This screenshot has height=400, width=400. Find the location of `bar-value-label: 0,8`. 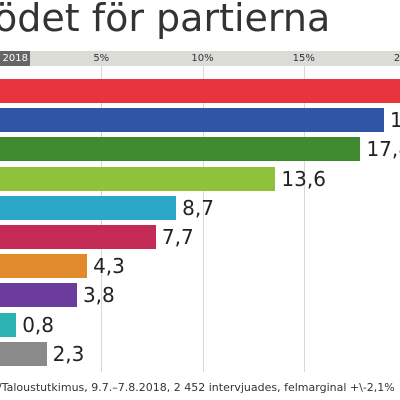

bar-value-label: 0,8 is located at coordinates (38, 324).